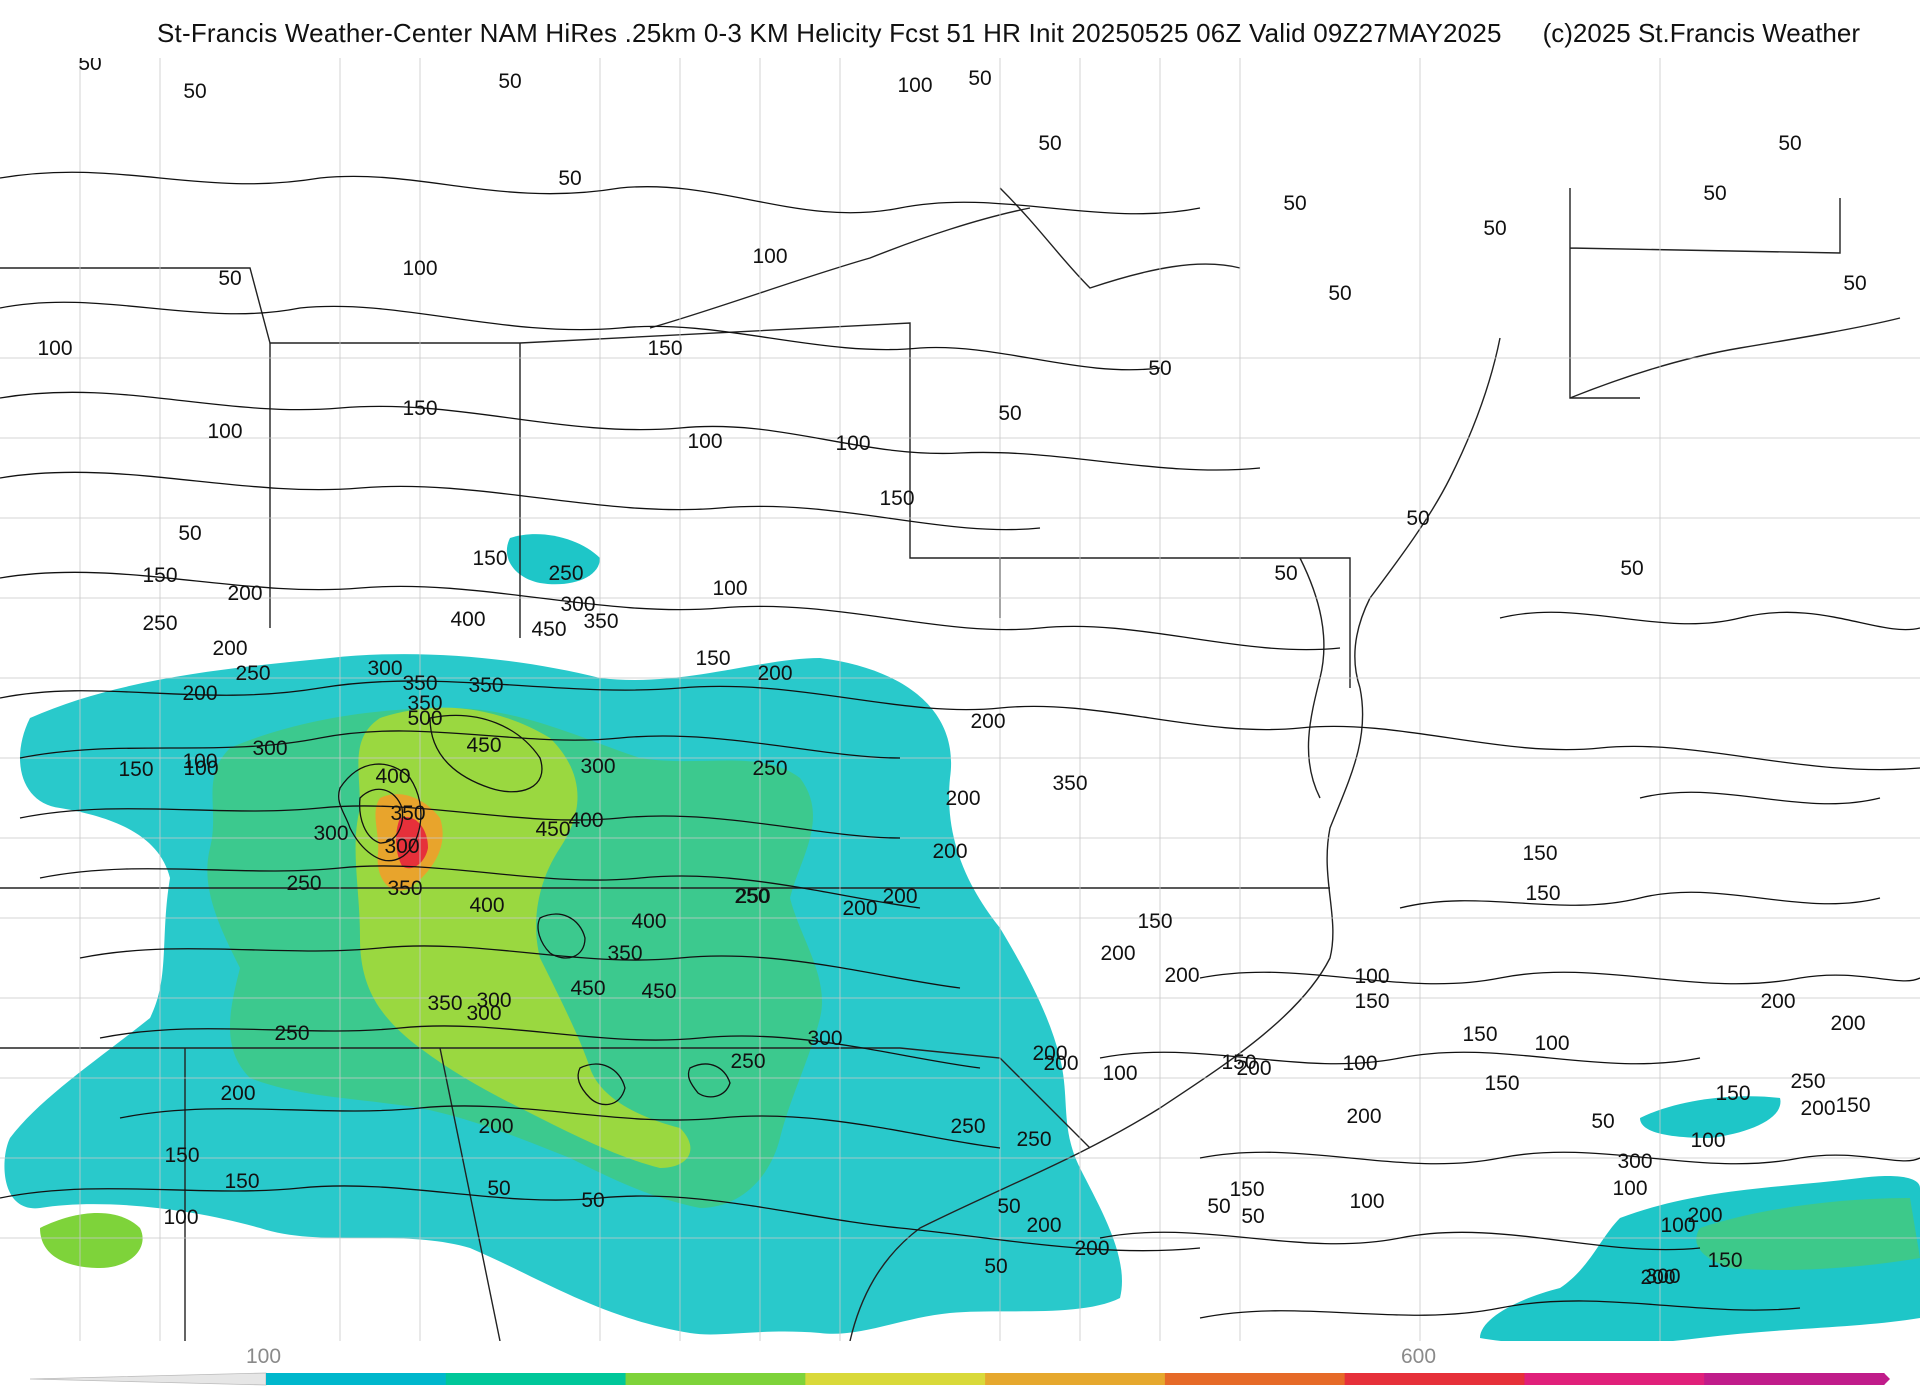  I want to click on contour-label: 500, so click(424, 718).